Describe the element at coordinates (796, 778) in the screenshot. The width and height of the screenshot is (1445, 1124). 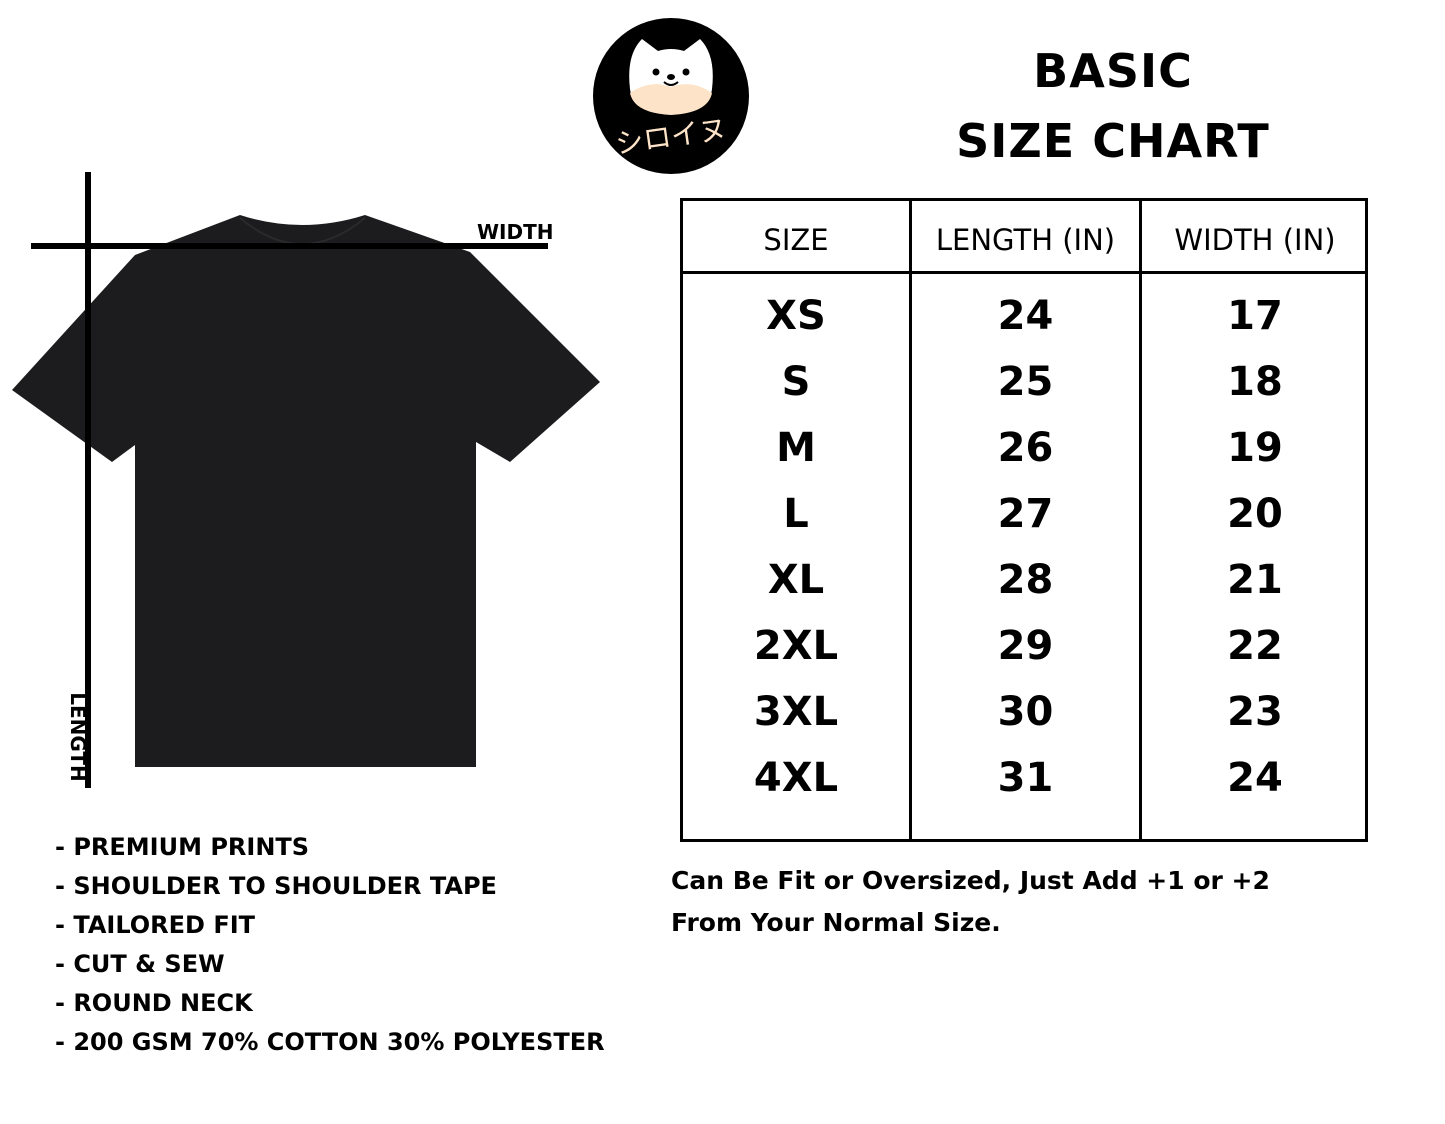
I see `cell-size: 4XL` at that location.